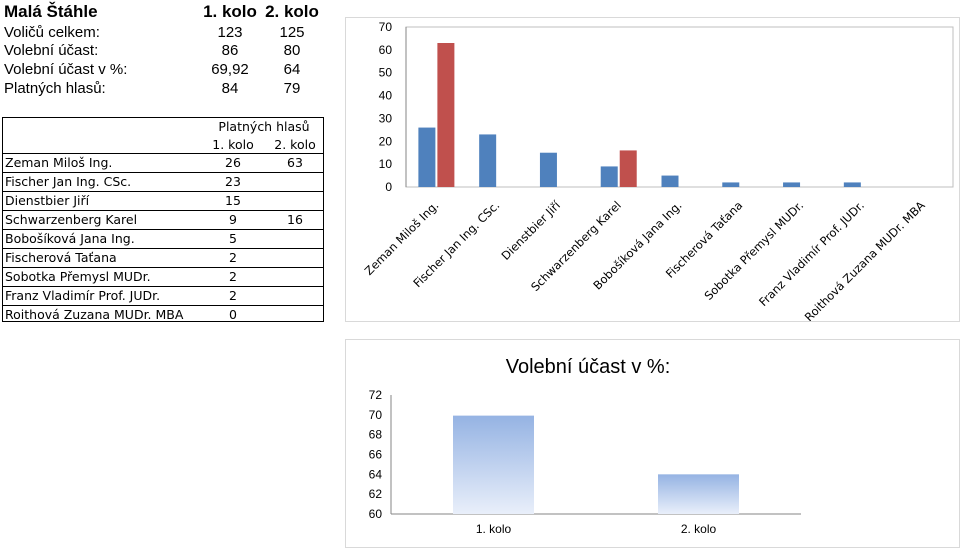  What do you see at coordinates (376, 455) in the screenshot?
I see `y-tick-label: 66` at bounding box center [376, 455].